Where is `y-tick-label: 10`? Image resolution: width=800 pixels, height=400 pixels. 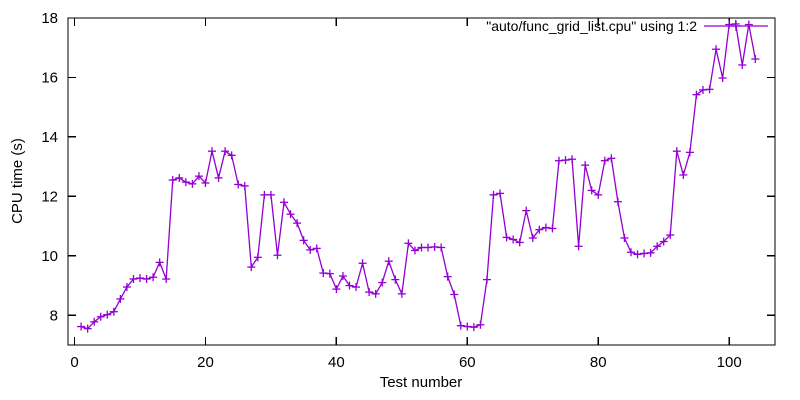 y-tick-label: 10 is located at coordinates (49, 256).